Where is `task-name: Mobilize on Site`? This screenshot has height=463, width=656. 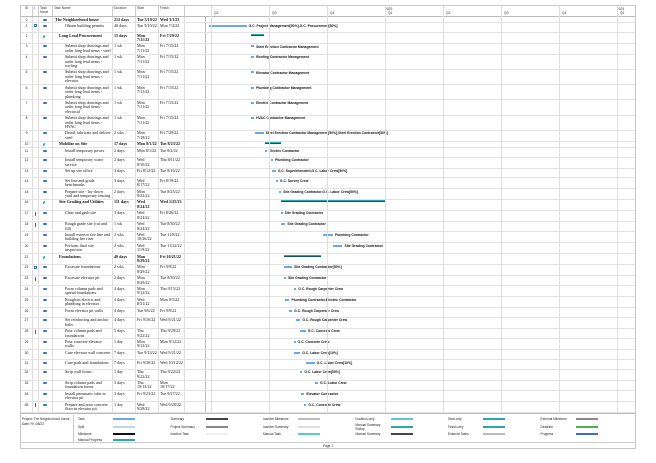
task-name: Mobilize on Site is located at coordinates (83, 144).